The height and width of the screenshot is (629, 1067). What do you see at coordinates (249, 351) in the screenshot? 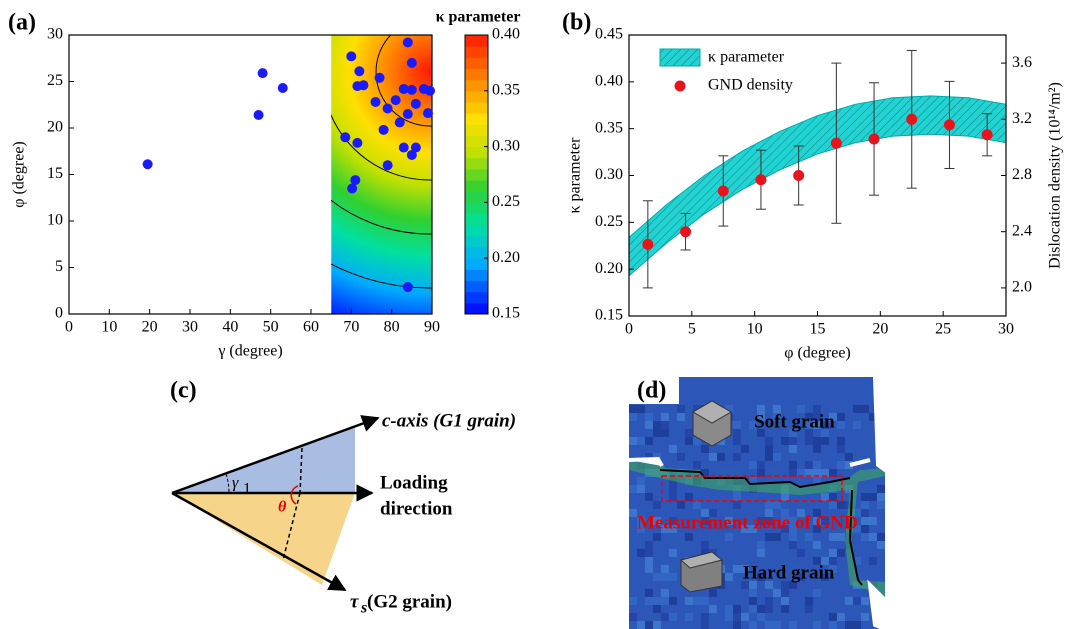
I see `x-axis-label: γ (degree)` at bounding box center [249, 351].